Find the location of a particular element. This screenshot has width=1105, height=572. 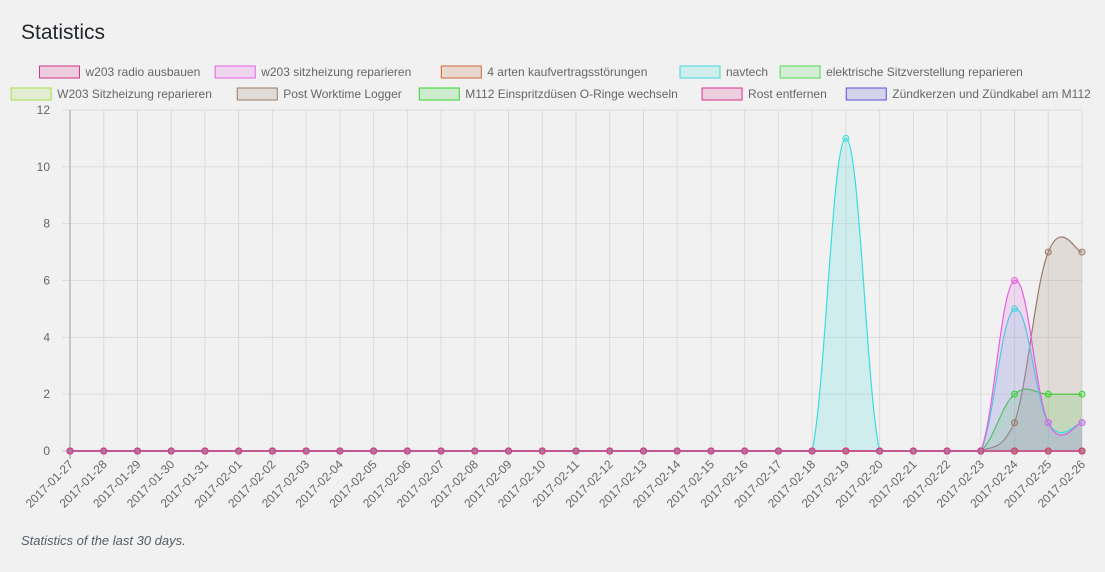

legend-label: elektrische Sitzverstellung reparieren is located at coordinates (924, 72).